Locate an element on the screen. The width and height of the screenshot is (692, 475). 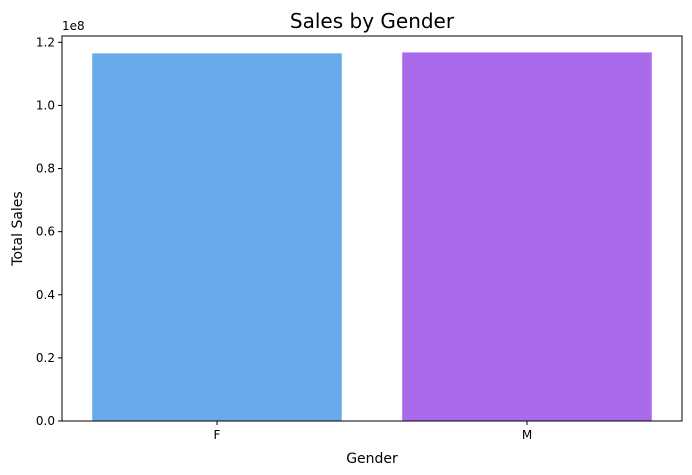
y-tick-label: 0.4 is located at coordinates (45, 295).